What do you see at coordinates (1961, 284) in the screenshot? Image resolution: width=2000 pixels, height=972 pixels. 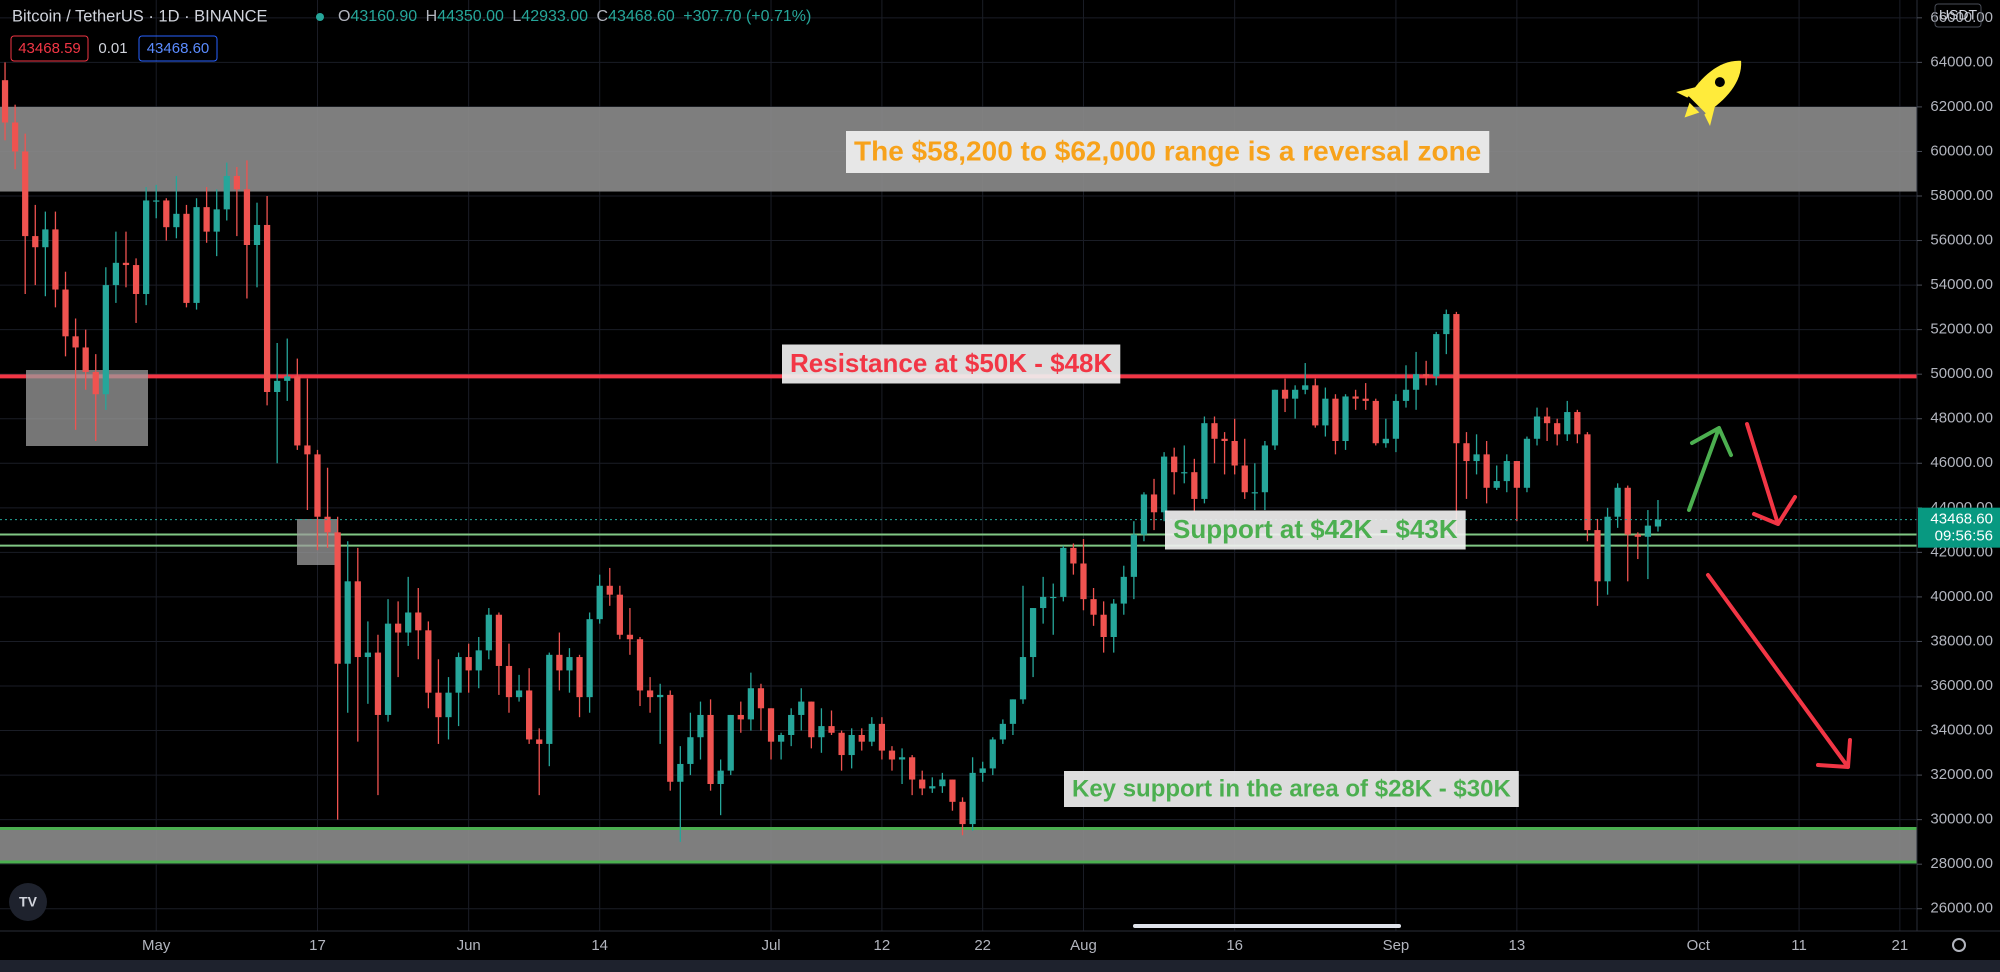 I see `y-tick-label: 54000.00` at bounding box center [1961, 284].